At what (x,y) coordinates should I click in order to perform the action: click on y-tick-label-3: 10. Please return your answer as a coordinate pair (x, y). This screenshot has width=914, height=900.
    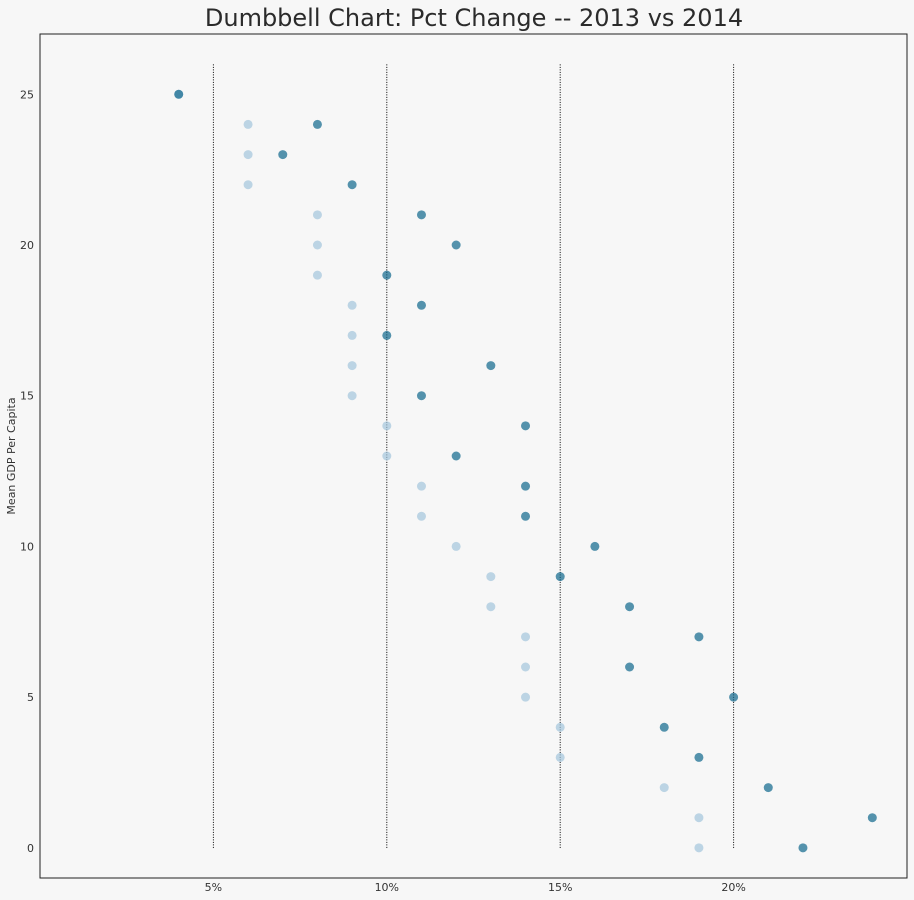
    Looking at the image, I should click on (27, 546).